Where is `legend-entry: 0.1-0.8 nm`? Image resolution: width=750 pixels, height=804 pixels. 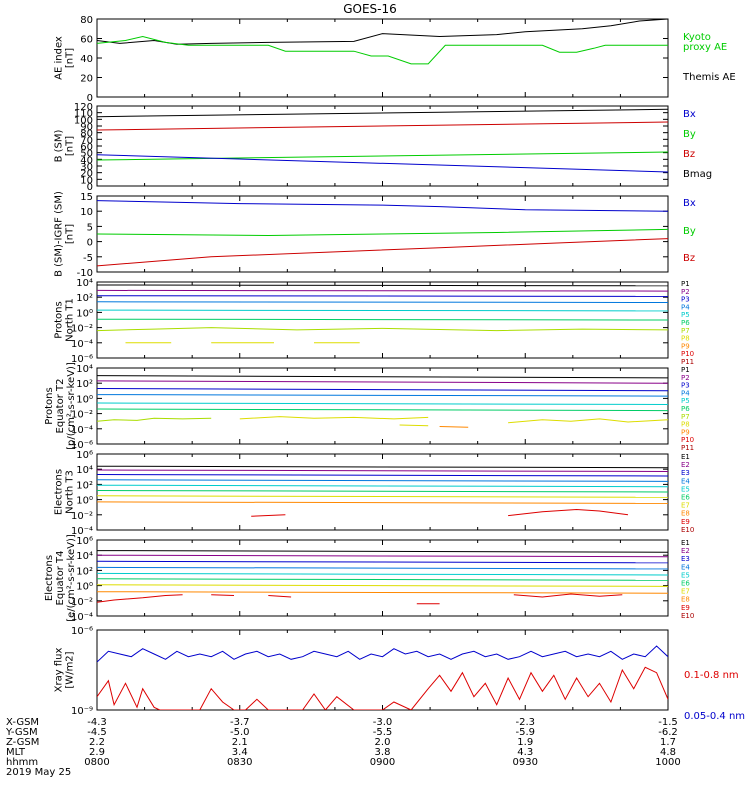
legend-entry: 0.1-0.8 nm is located at coordinates (711, 675).